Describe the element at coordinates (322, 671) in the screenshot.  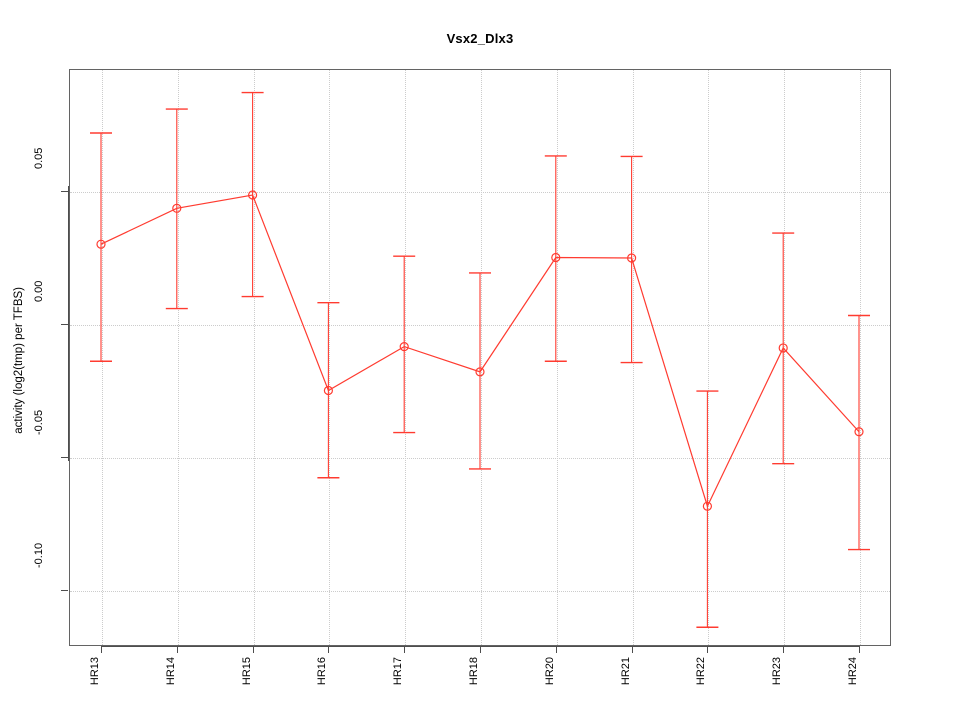
I see `x-axis-tick-label-text: HR16` at that location.